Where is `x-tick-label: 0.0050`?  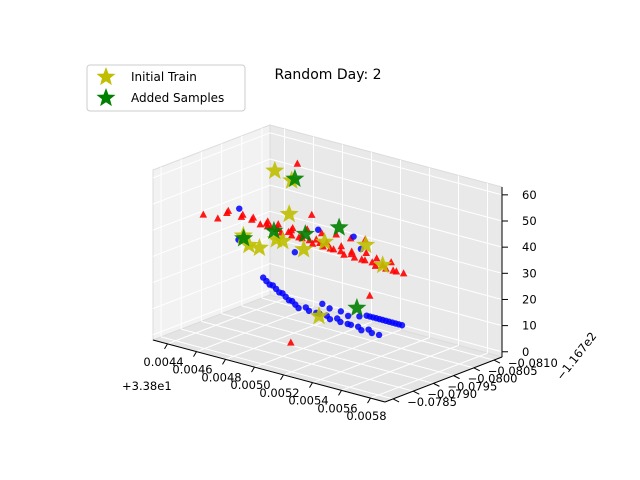
x-tick-label: 0.0050 is located at coordinates (250, 385).